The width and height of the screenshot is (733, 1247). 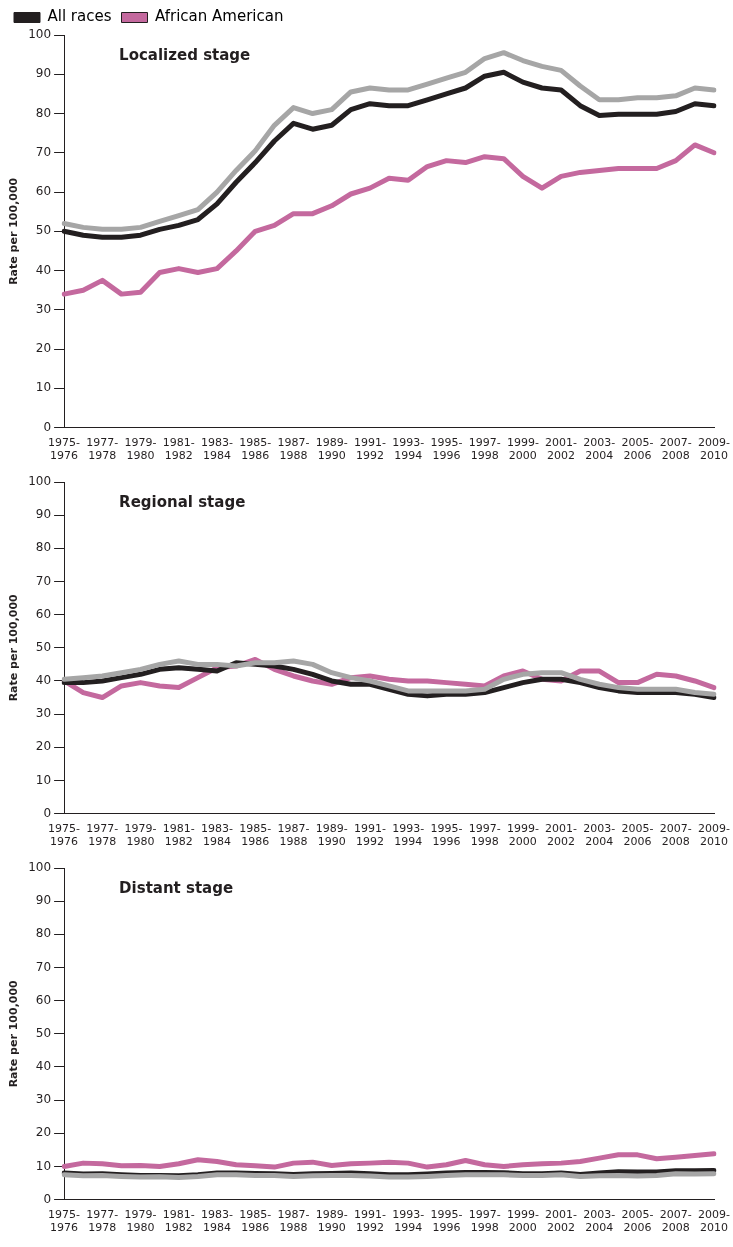 I want to click on text: Regional stage, so click(x=182, y=502).